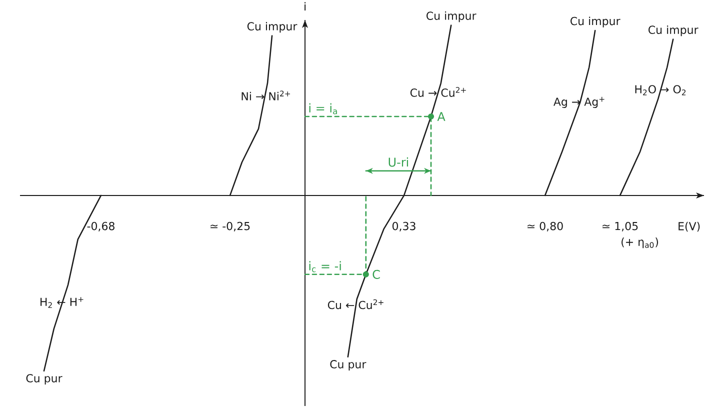 The image size is (726, 408). What do you see at coordinates (230, 227) in the screenshot?
I see `x-tick-label: ≃ -0,25` at bounding box center [230, 227].